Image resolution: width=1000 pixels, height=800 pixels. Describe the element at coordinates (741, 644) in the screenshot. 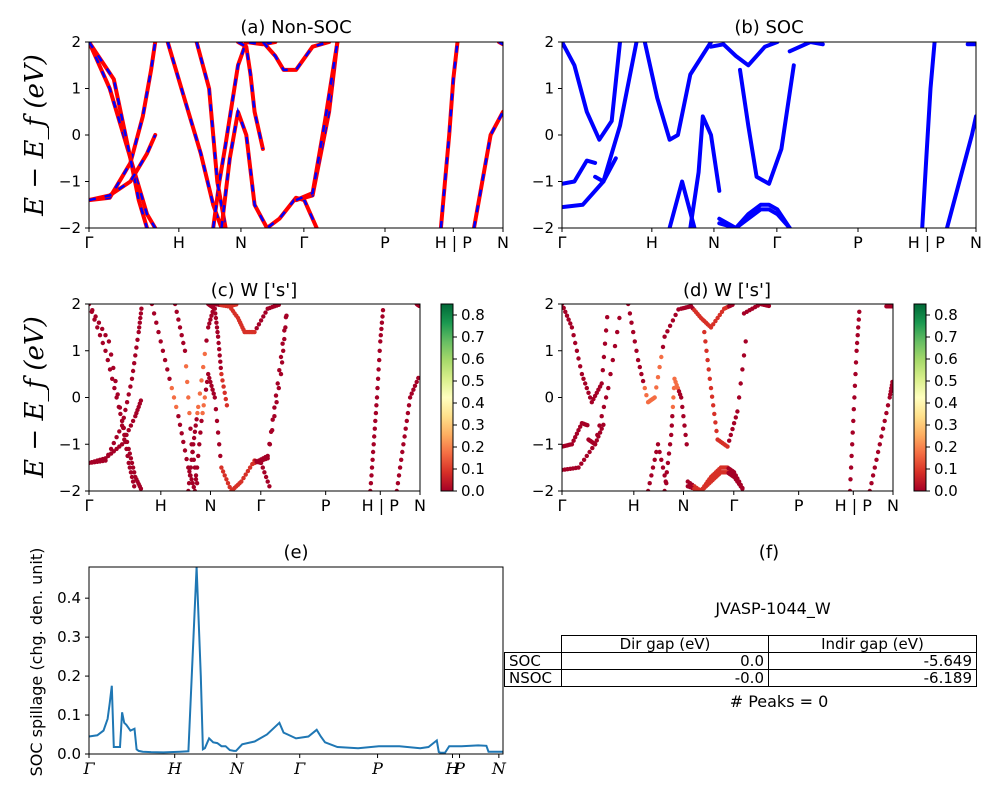

I see `table-header-row: Dir gap (eV) Indir gap (eV)` at that location.